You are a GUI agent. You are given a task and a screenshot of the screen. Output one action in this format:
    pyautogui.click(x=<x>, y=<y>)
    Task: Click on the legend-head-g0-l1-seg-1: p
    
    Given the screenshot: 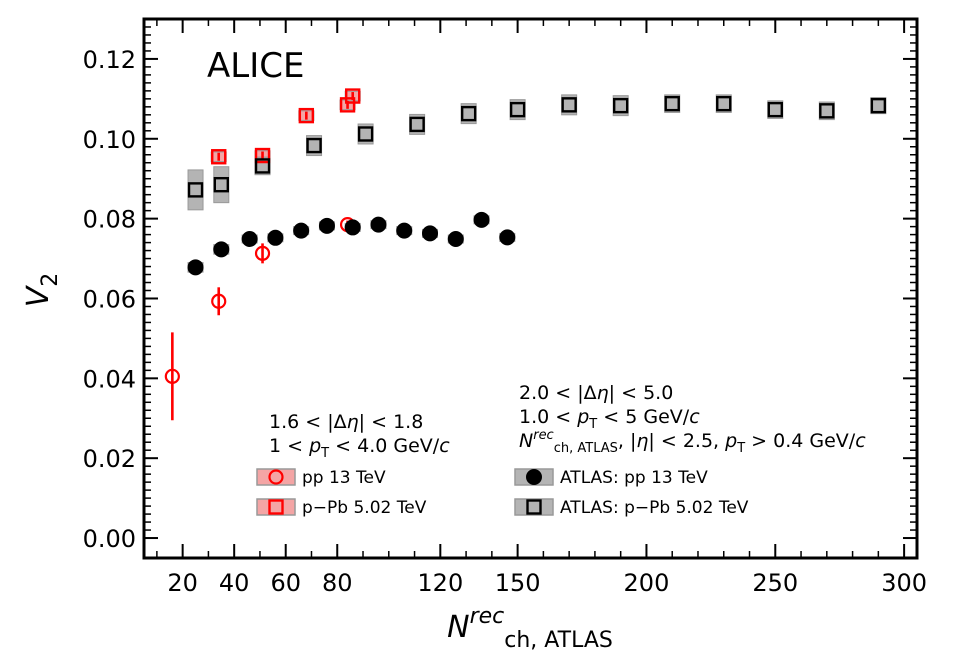 What is the action you would take?
    pyautogui.click(x=314, y=446)
    